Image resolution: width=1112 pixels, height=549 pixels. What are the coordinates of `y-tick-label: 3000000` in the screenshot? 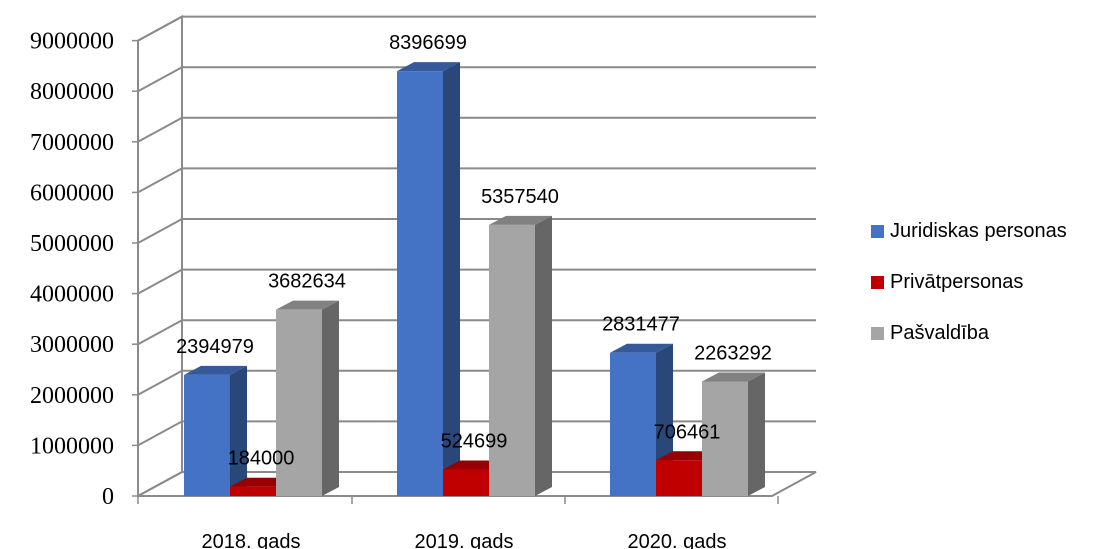 It's located at (72, 345).